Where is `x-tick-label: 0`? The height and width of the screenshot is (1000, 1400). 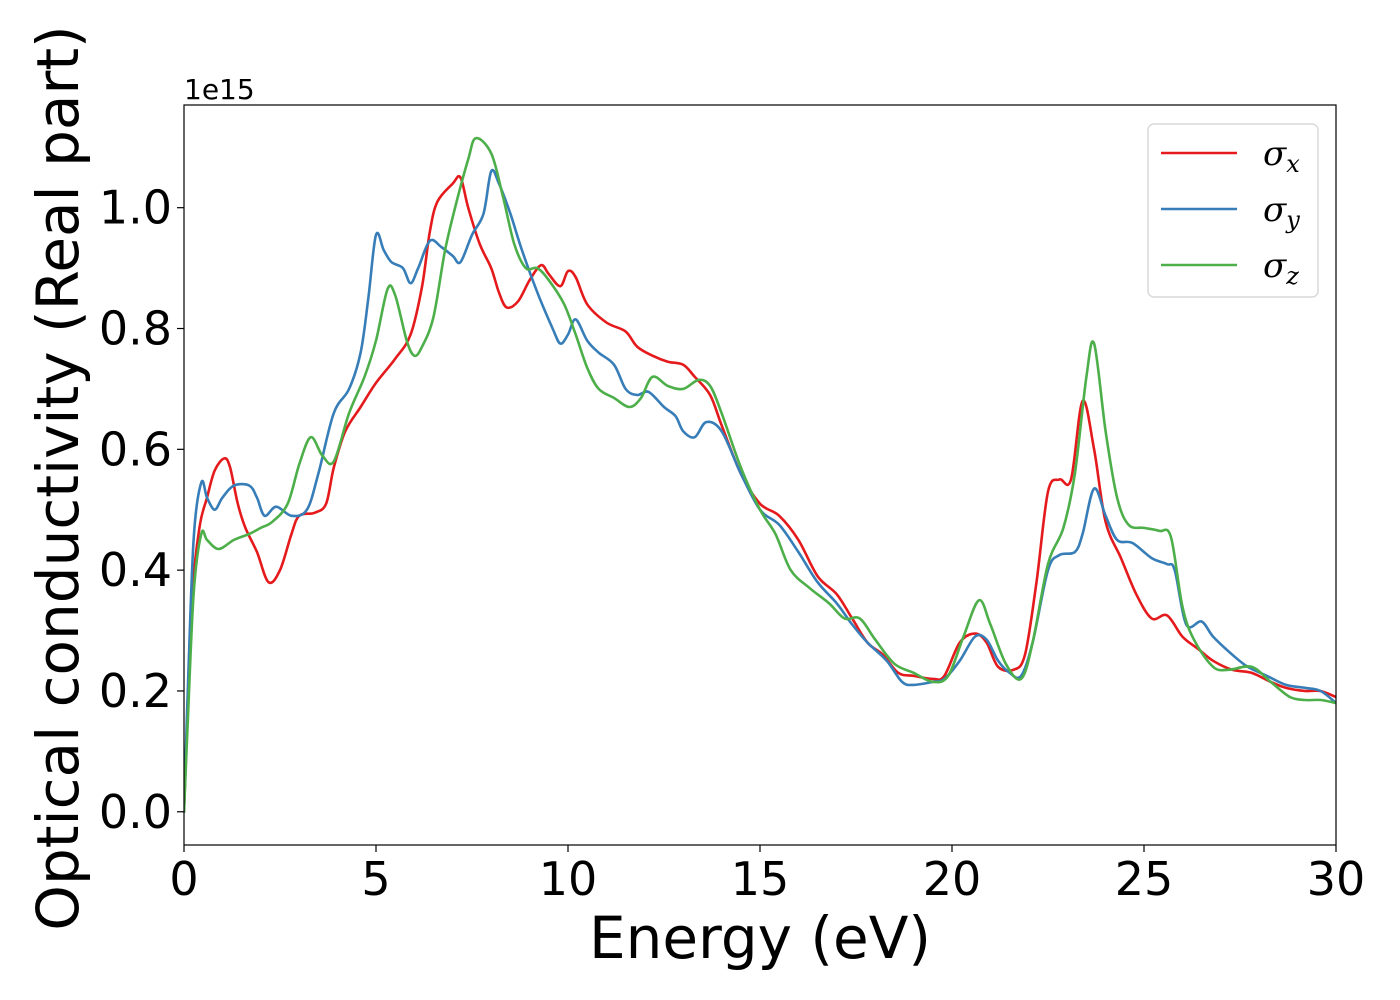
x-tick-label: 0 is located at coordinates (183, 879).